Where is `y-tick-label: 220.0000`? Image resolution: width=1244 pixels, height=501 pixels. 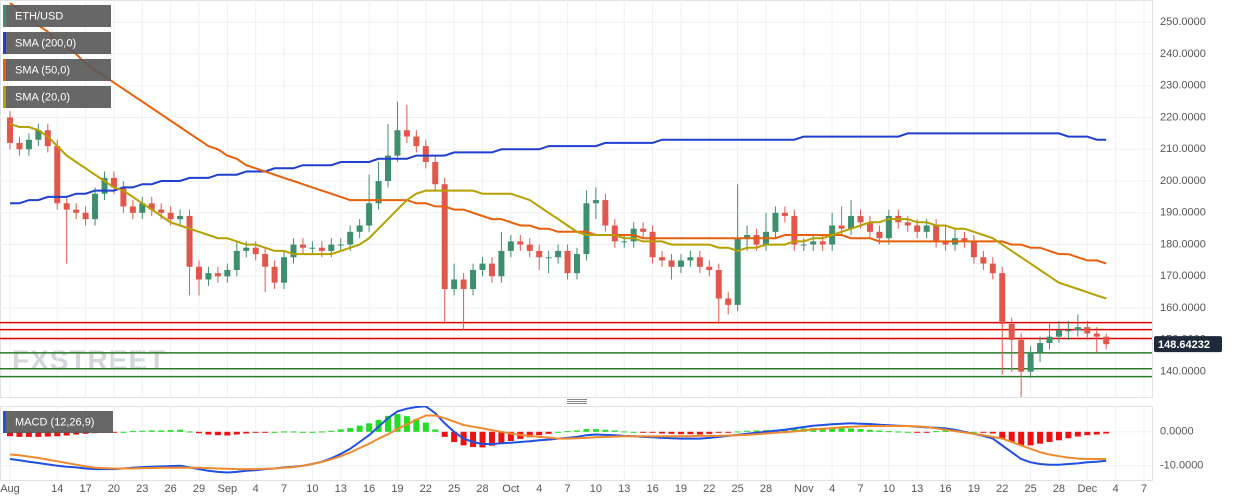
y-tick-label: 220.0000 is located at coordinates (1183, 117).